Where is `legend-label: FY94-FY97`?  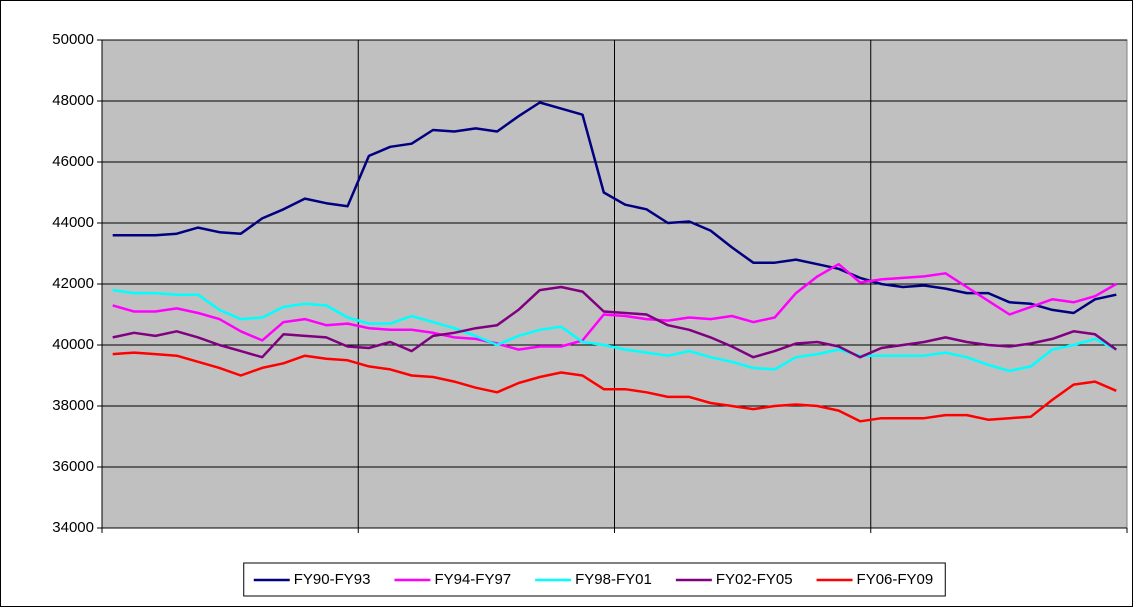 legend-label: FY94-FY97 is located at coordinates (472, 579).